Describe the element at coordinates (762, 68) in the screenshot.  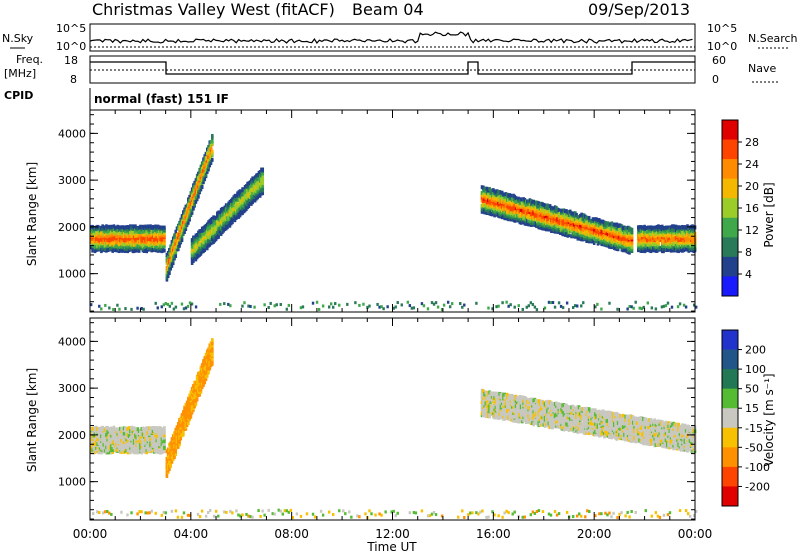
I see `nave-label: Nave` at that location.